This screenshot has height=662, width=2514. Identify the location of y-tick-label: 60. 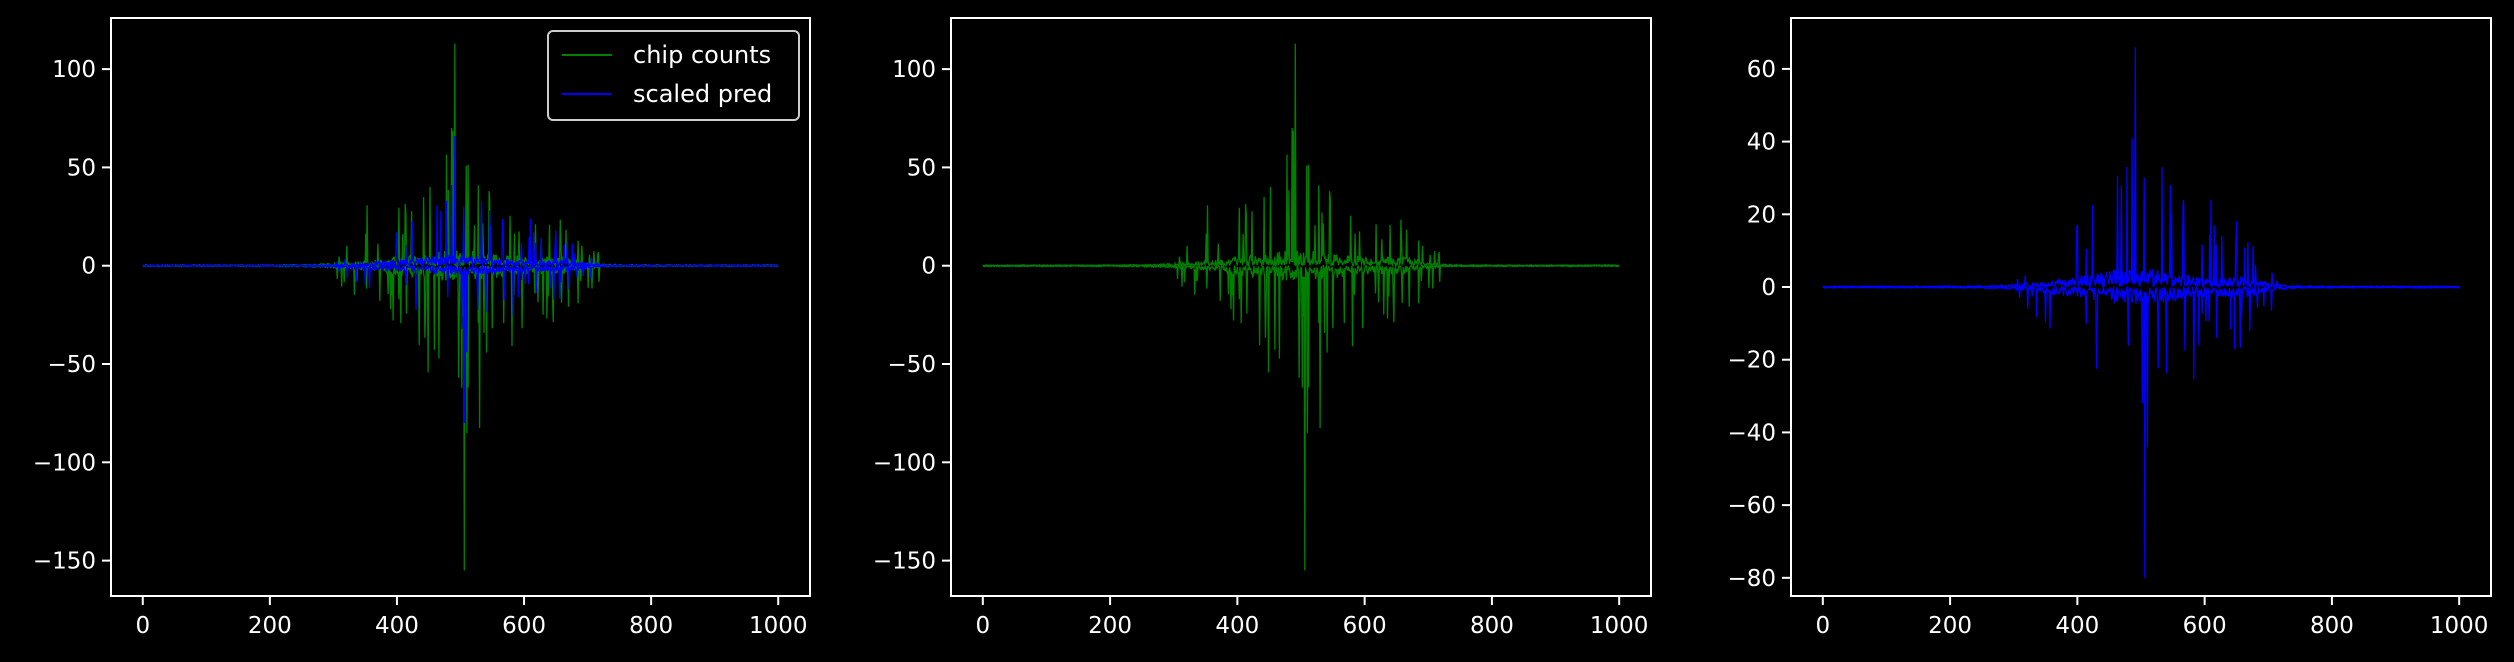
(1761, 70).